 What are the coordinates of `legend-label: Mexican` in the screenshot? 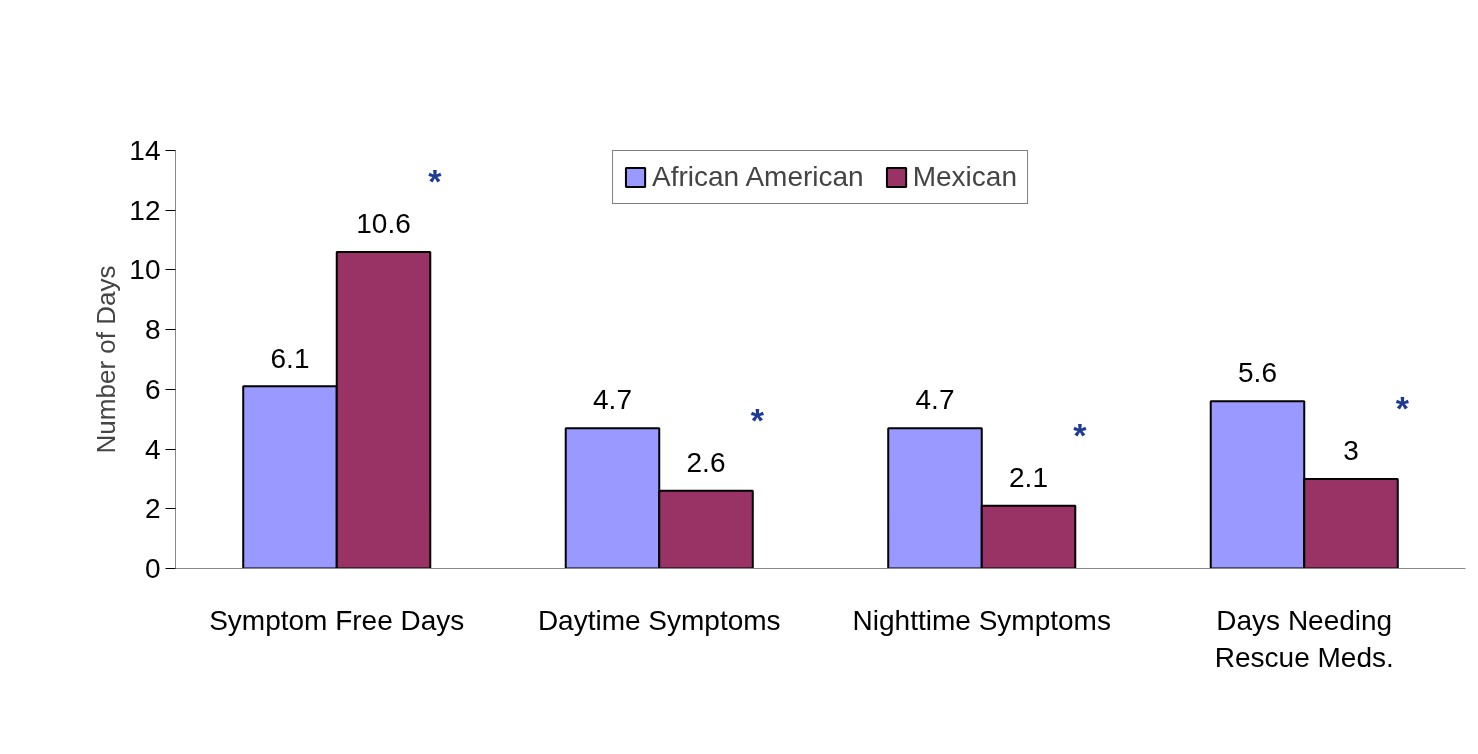 It's located at (964, 177).